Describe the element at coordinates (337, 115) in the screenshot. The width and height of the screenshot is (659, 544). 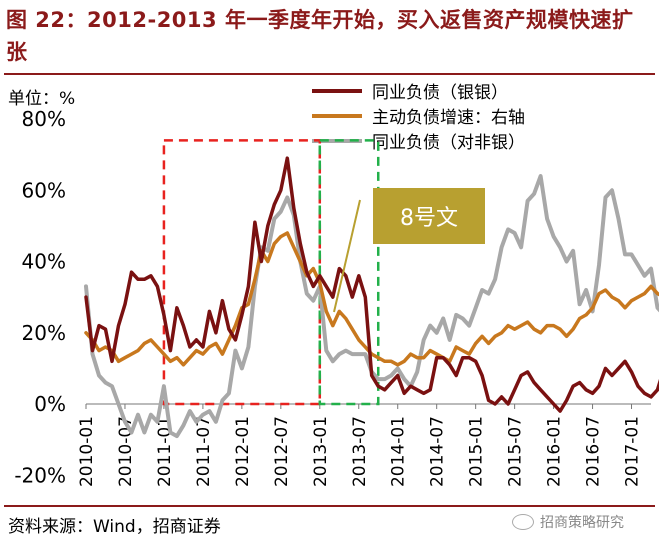
I see `legend-swatch-growth` at that location.